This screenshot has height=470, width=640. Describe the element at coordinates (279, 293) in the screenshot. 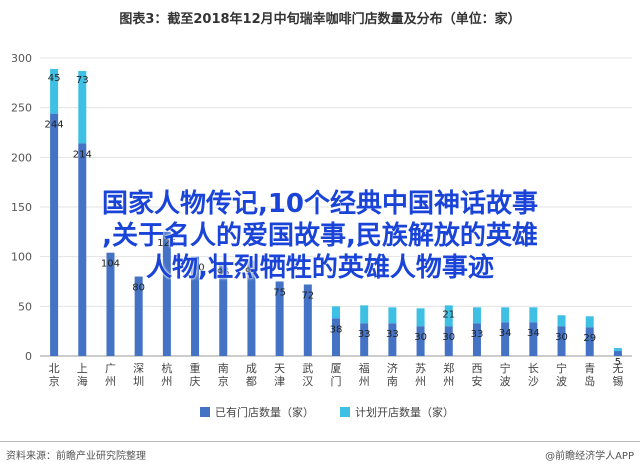

I see `data-label-opened: 75` at that location.